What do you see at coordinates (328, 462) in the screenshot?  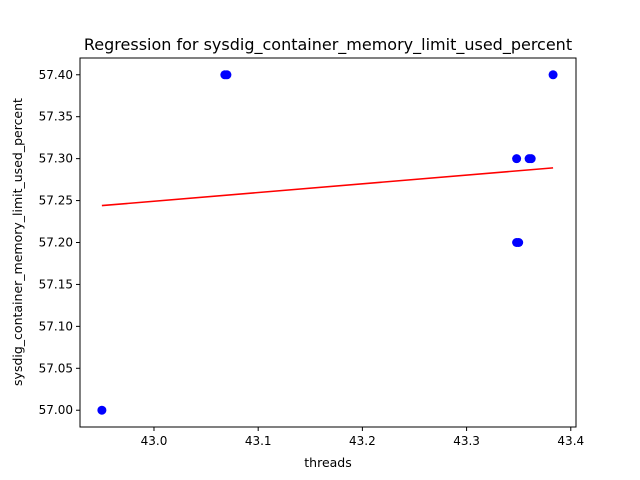 I see `x-axis-label: threads` at bounding box center [328, 462].